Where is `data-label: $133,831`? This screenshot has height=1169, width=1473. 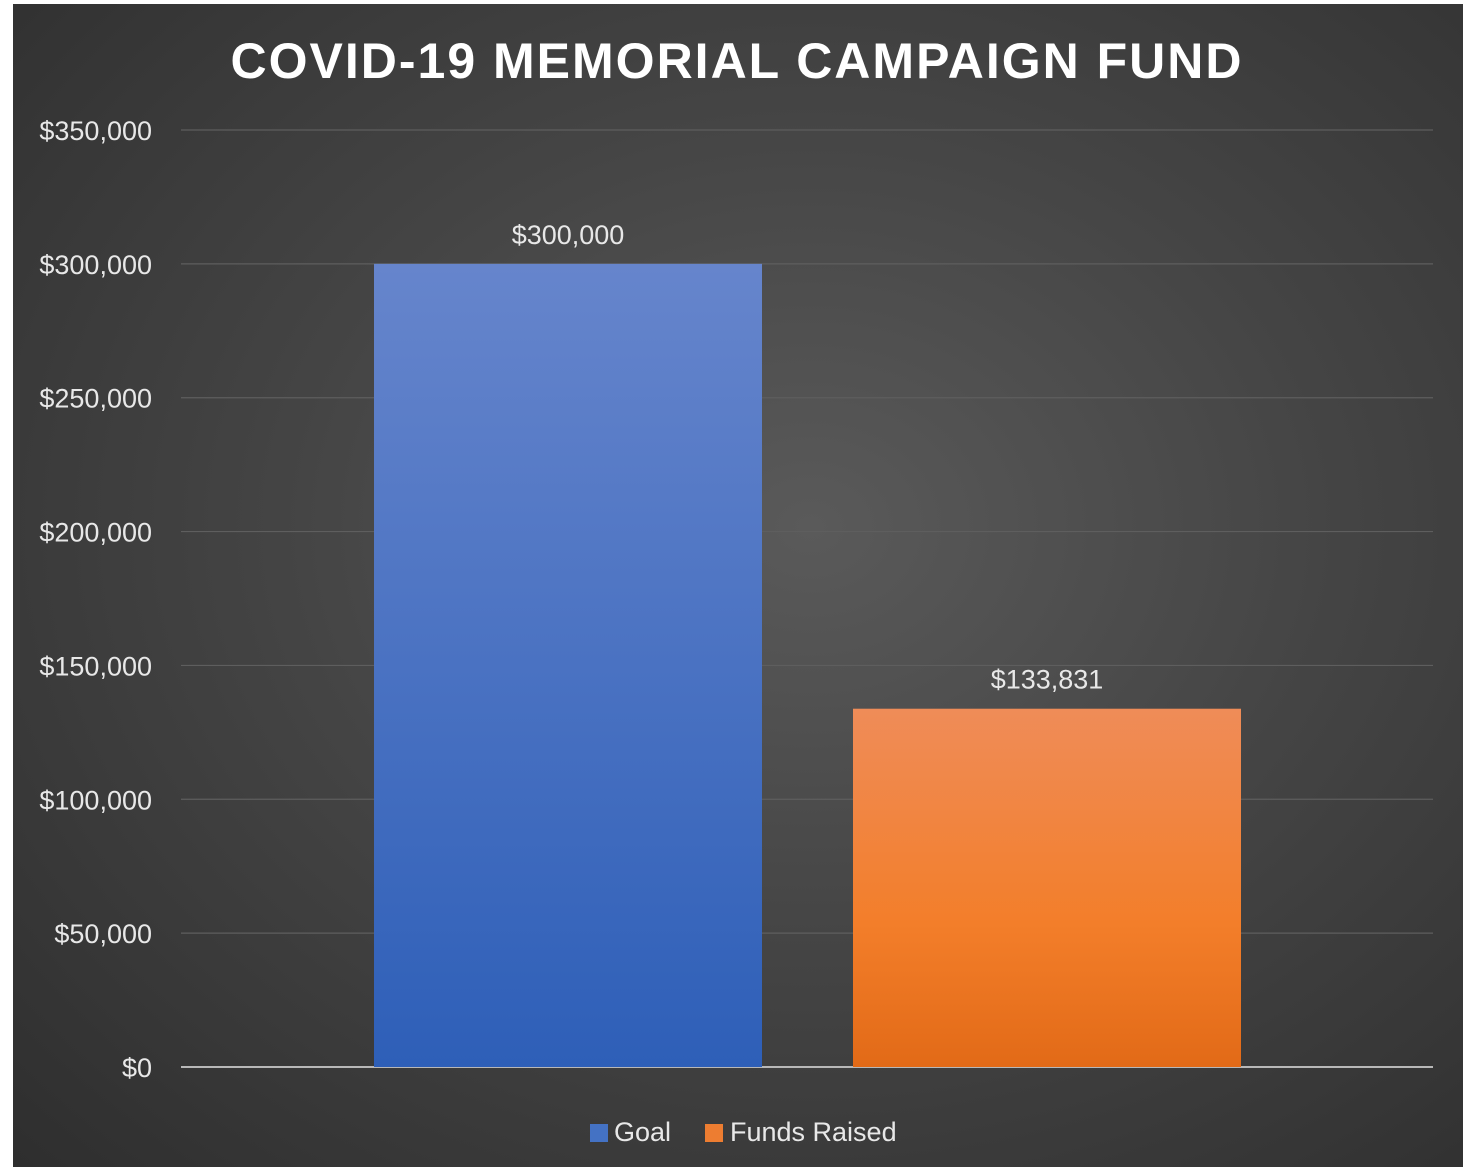
data-label: $133,831 is located at coordinates (1047, 680).